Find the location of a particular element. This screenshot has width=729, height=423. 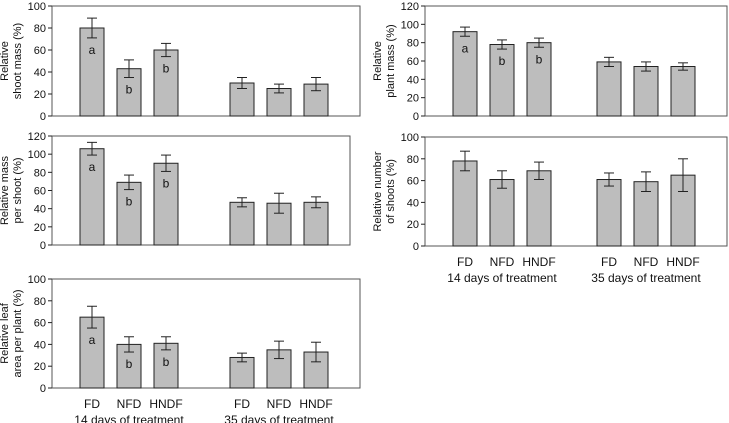

y-axis-label: plant mass (%) is located at coordinates (391, 60).